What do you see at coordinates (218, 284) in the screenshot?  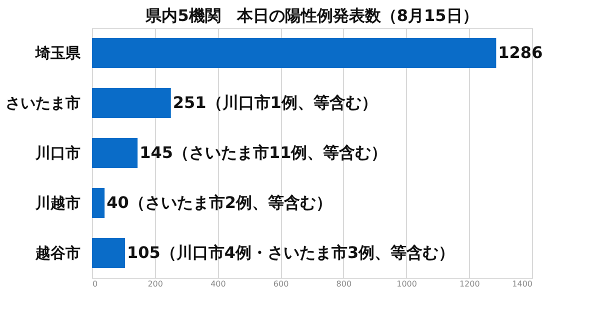 I see `x-tick-label: 400` at bounding box center [218, 284].